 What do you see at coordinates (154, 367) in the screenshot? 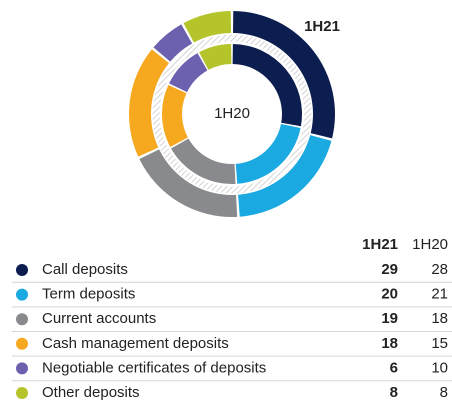
I see `category-label: Negotiable certificates of deposits` at bounding box center [154, 367].